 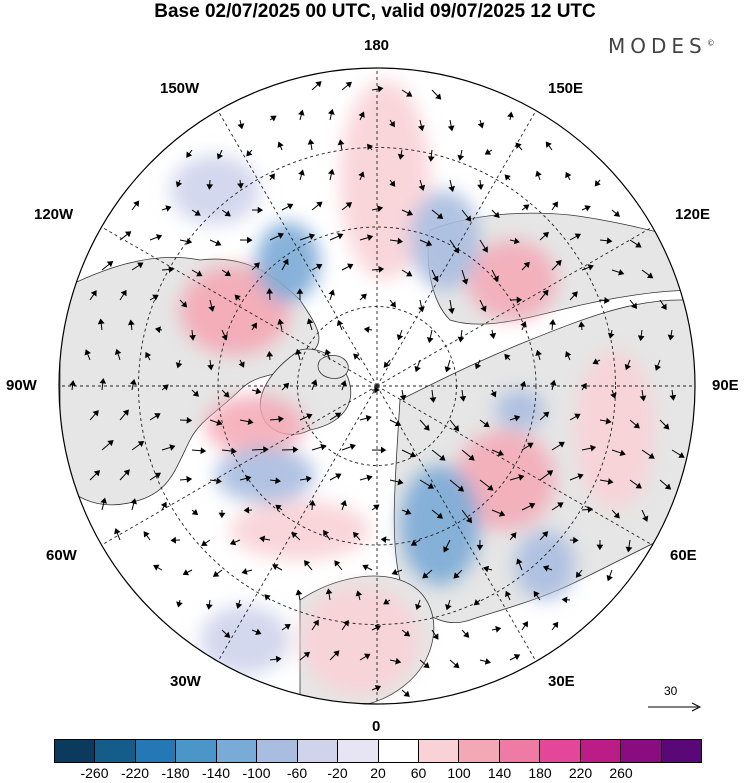 I want to click on modes-logo: MODES©, so click(x=661, y=46).